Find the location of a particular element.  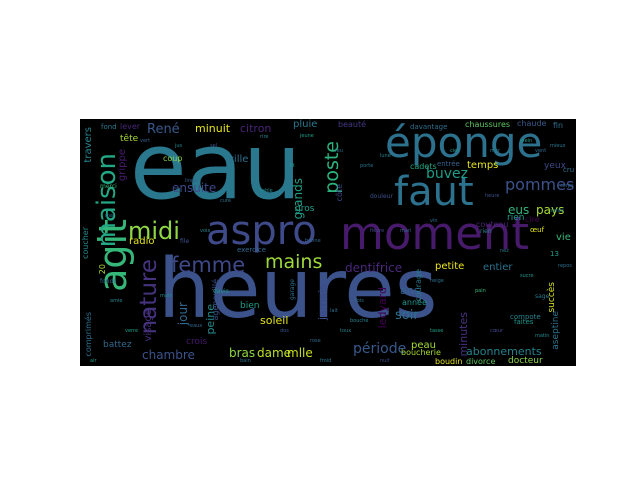

cloud-word: visage is located at coordinates (148, 325).